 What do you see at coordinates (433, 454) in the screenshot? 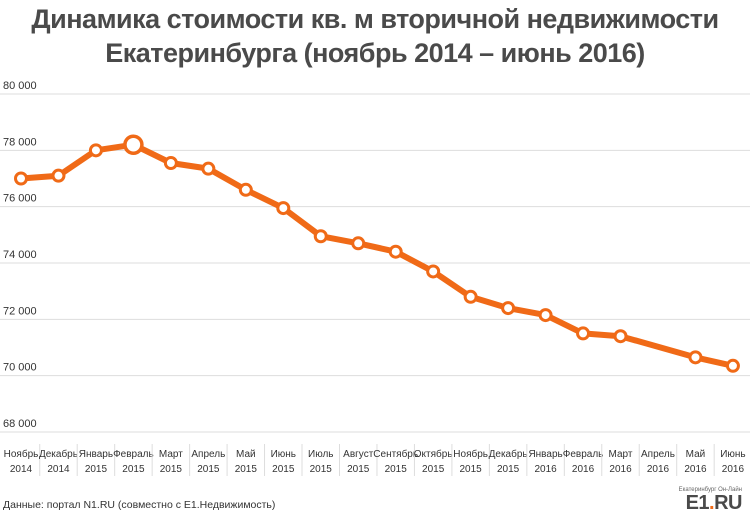
I see `x-tick-label-month: Октябрь` at bounding box center [433, 454].